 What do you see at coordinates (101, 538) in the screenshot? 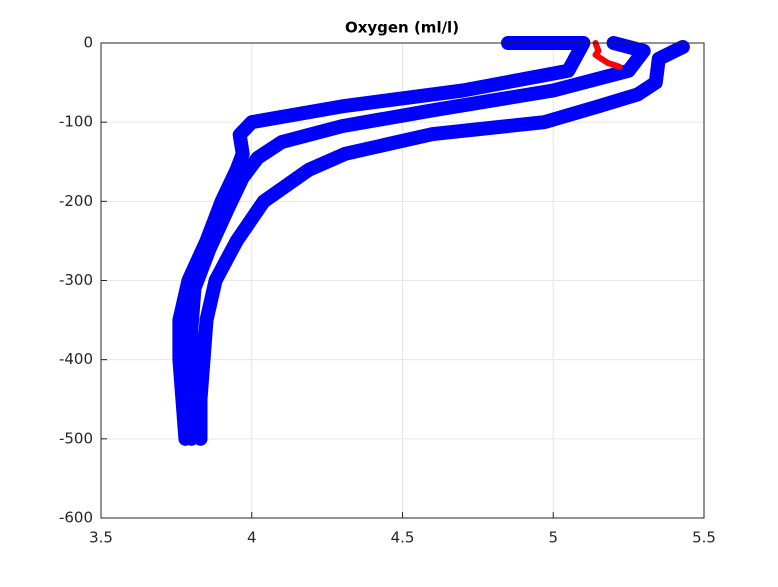
I see `x-tick-label: 3.5` at bounding box center [101, 538].